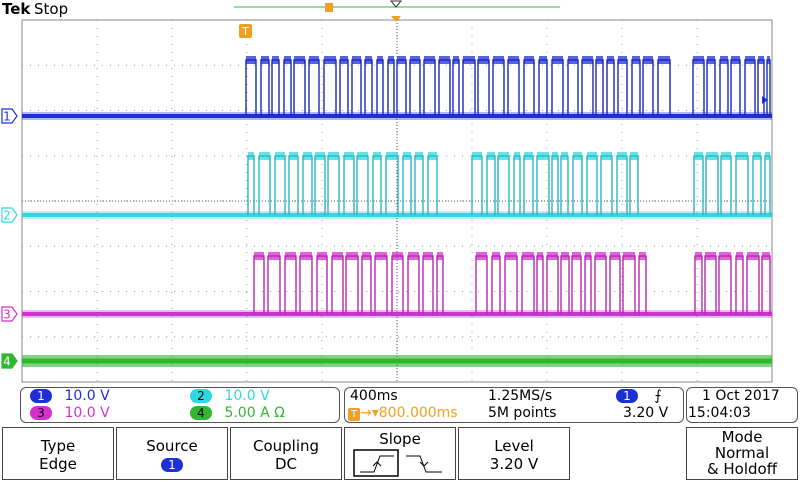 The width and height of the screenshot is (800, 482). Describe the element at coordinates (172, 446) in the screenshot. I see `source-label: Source` at that location.